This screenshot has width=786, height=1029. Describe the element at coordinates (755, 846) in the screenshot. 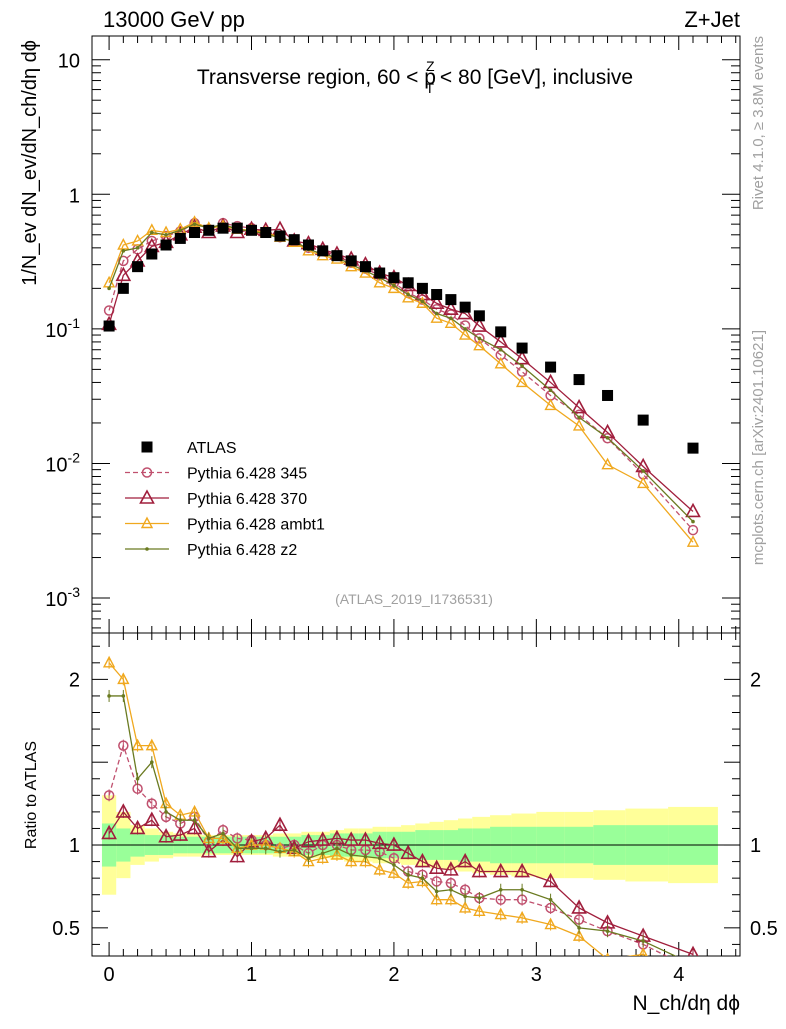

I see `ratio-y-tick-label-right: 1` at that location.